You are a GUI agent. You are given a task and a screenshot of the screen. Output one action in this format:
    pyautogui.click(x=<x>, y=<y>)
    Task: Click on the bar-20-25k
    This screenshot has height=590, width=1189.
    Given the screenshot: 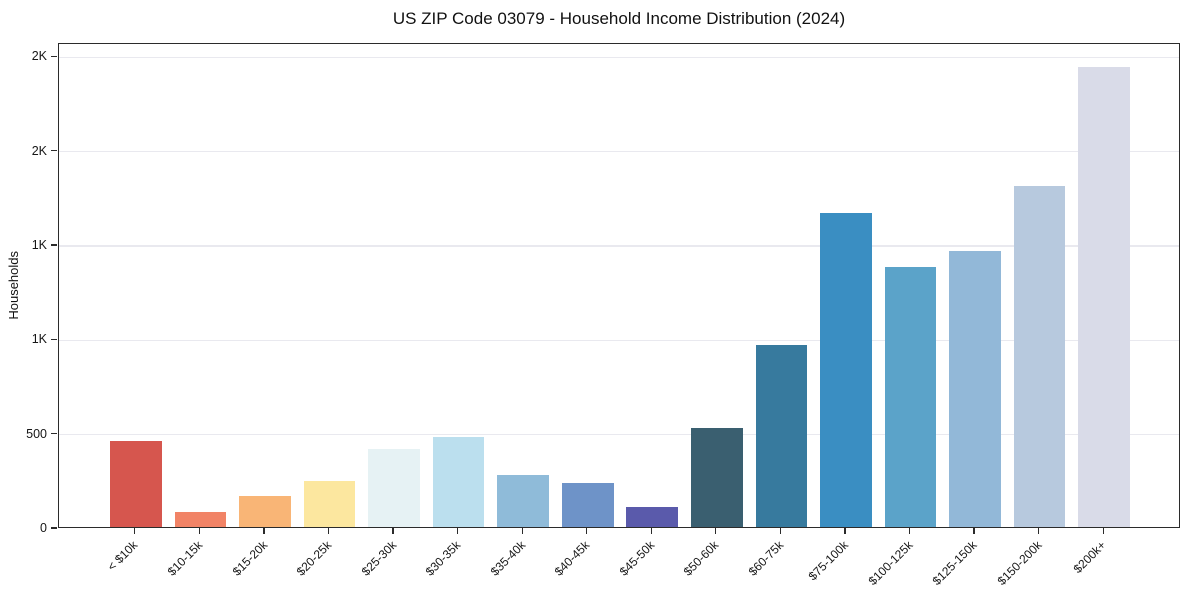 What is the action you would take?
    pyautogui.click(x=329, y=503)
    